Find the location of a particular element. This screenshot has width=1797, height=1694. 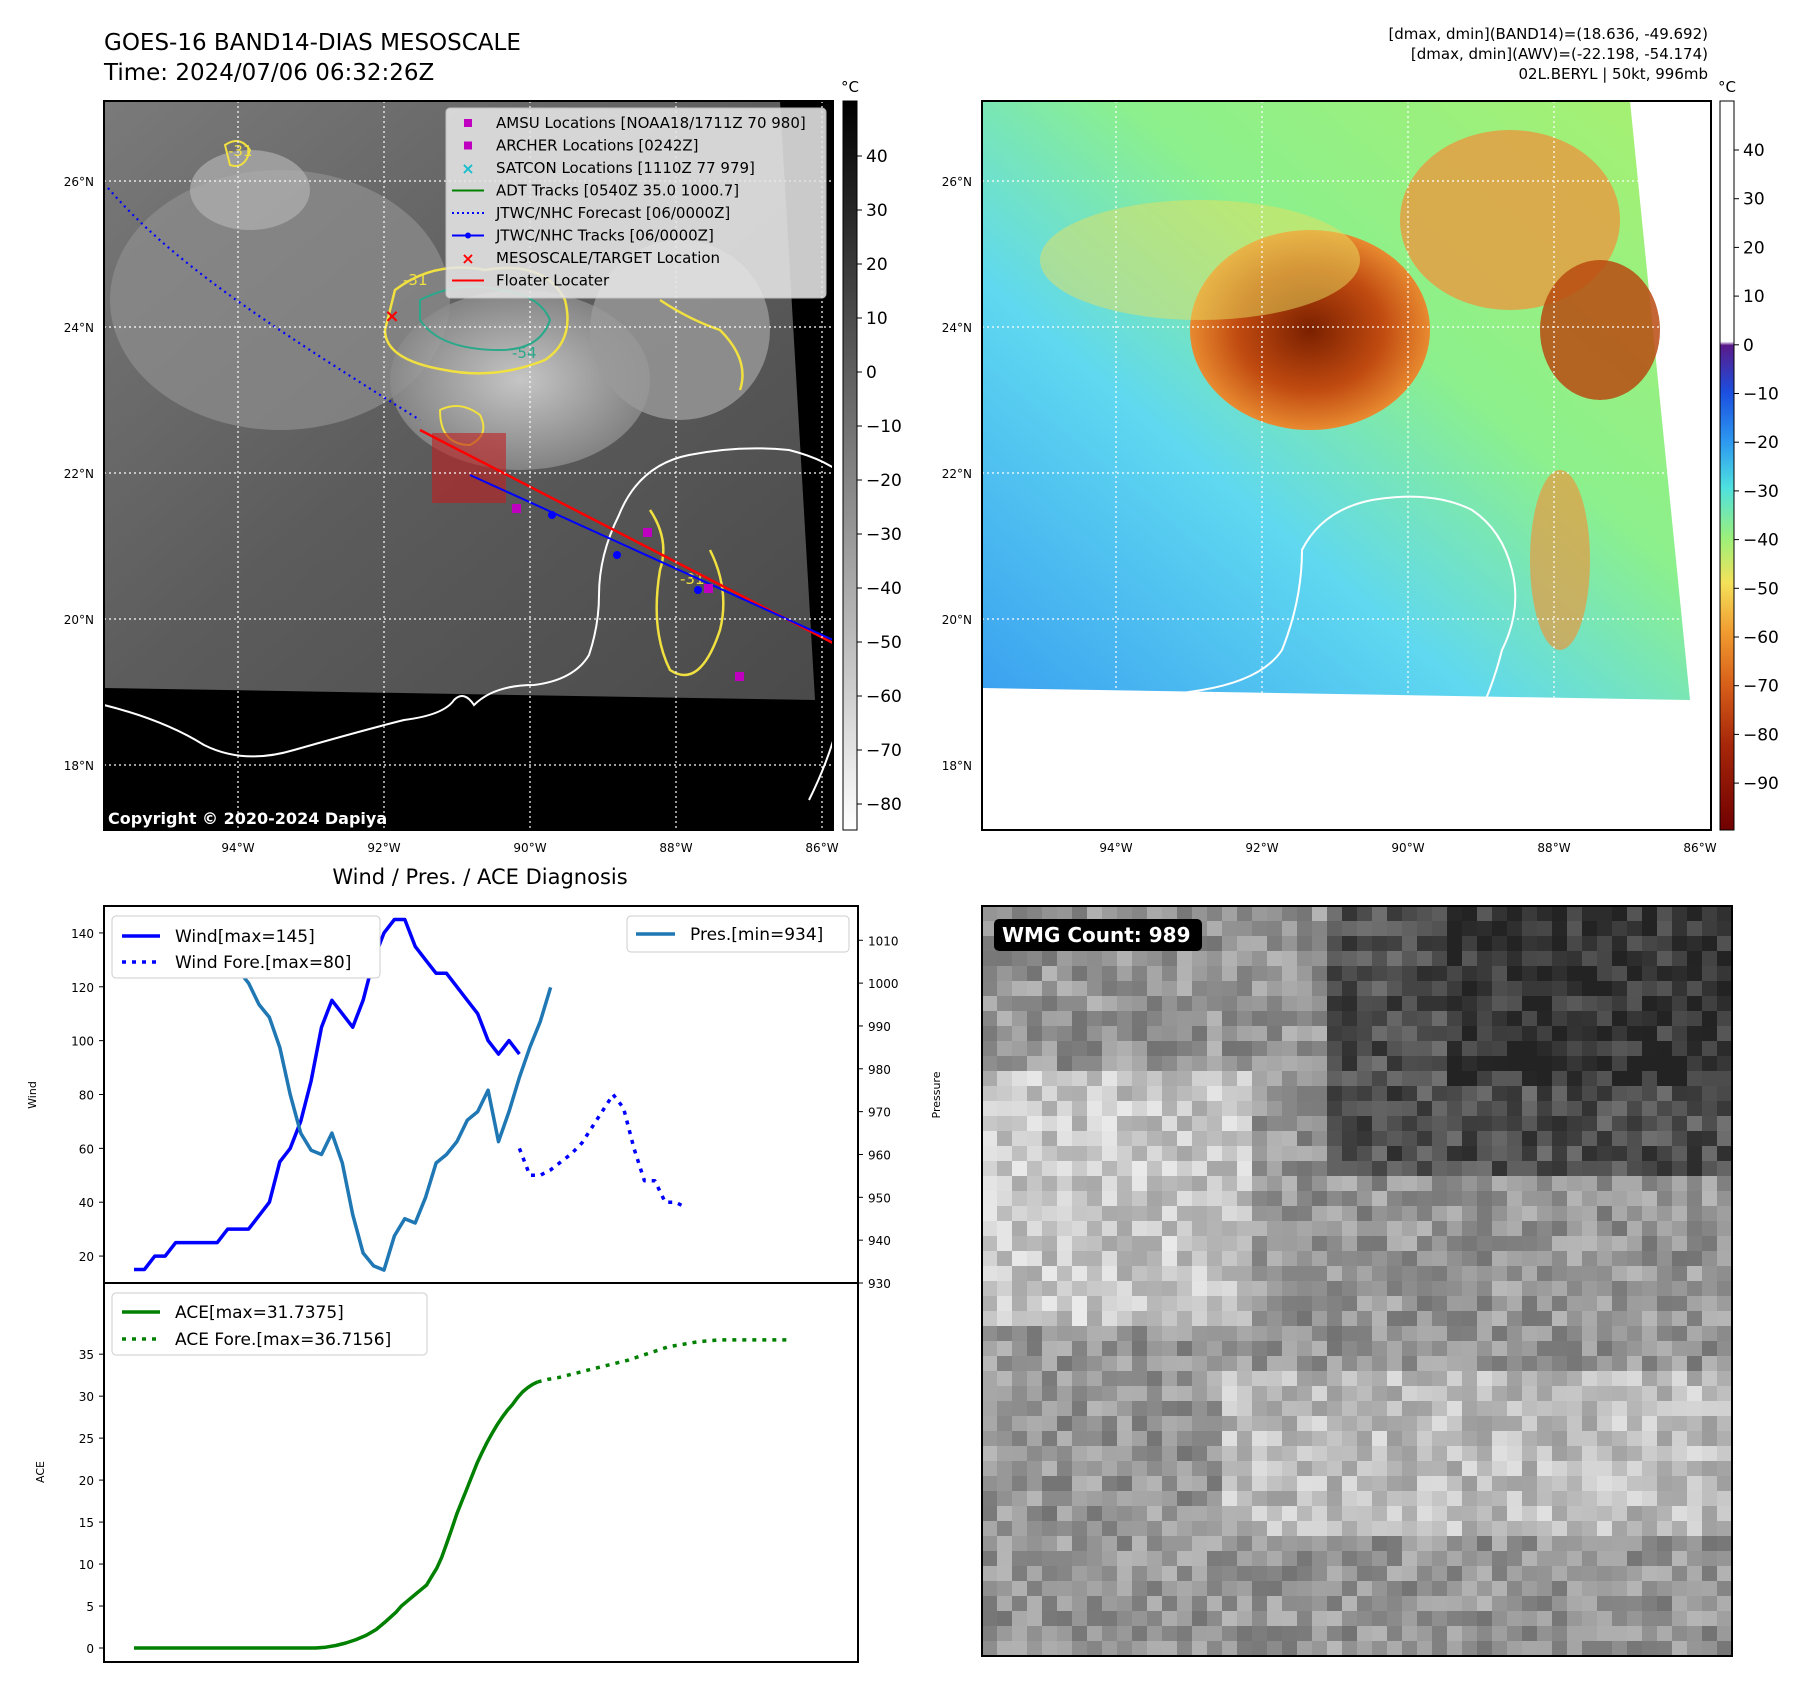

legend-marker-square is located at coordinates (468, 145).